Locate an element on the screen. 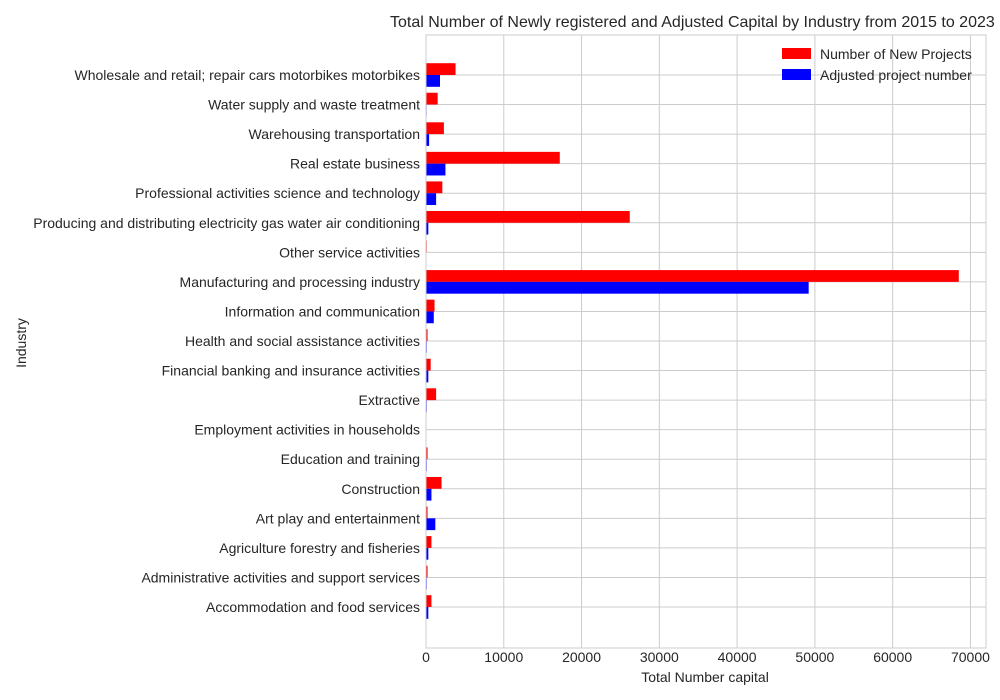  y-tick-label: Extractive is located at coordinates (390, 400).